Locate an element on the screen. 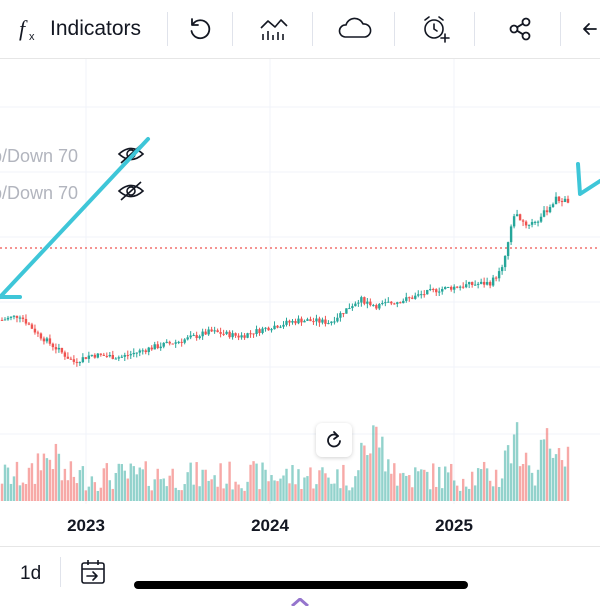 This screenshot has width=600, height=611. bottom-toolbar: 1d is located at coordinates (300, 577).